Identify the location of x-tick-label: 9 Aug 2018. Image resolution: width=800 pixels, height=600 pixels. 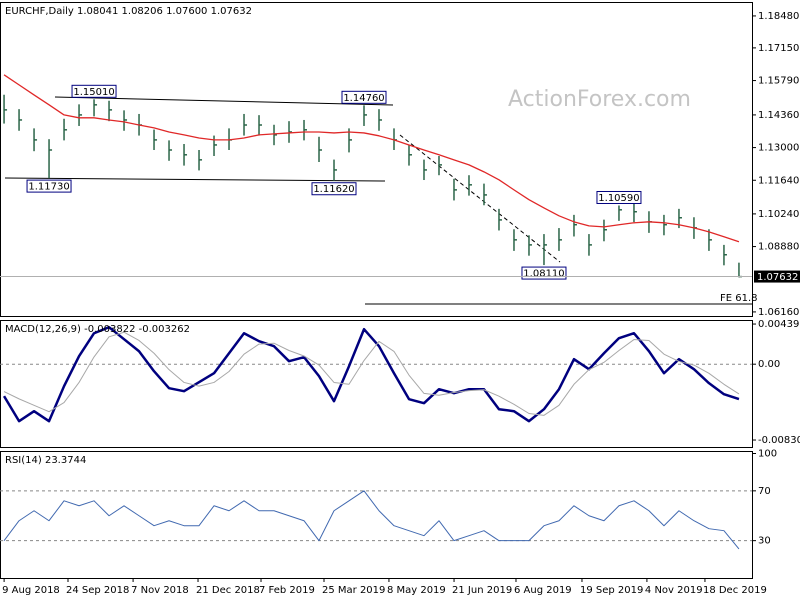
(31, 590).